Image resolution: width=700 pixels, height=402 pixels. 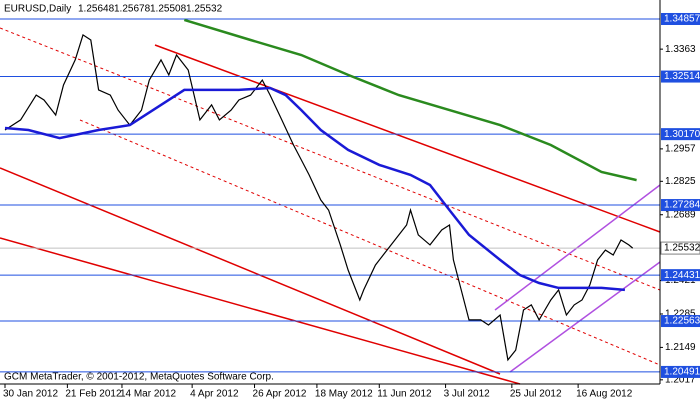 I want to click on level-label: 1.34857, so click(x=682, y=19).